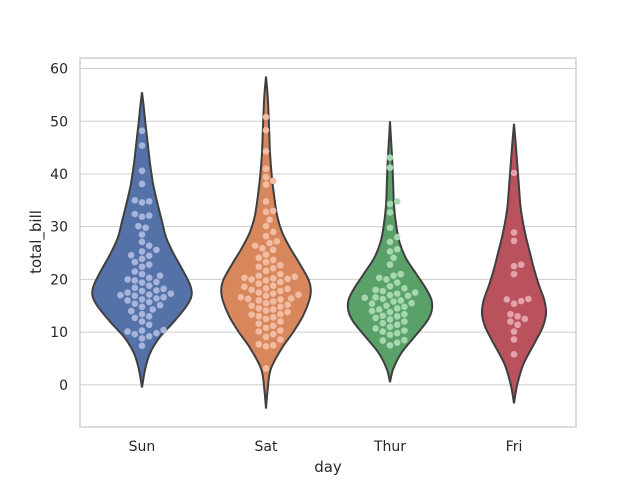 The height and width of the screenshot is (480, 640). Describe the element at coordinates (266, 447) in the screenshot. I see `x-tick-label: Sat` at that location.